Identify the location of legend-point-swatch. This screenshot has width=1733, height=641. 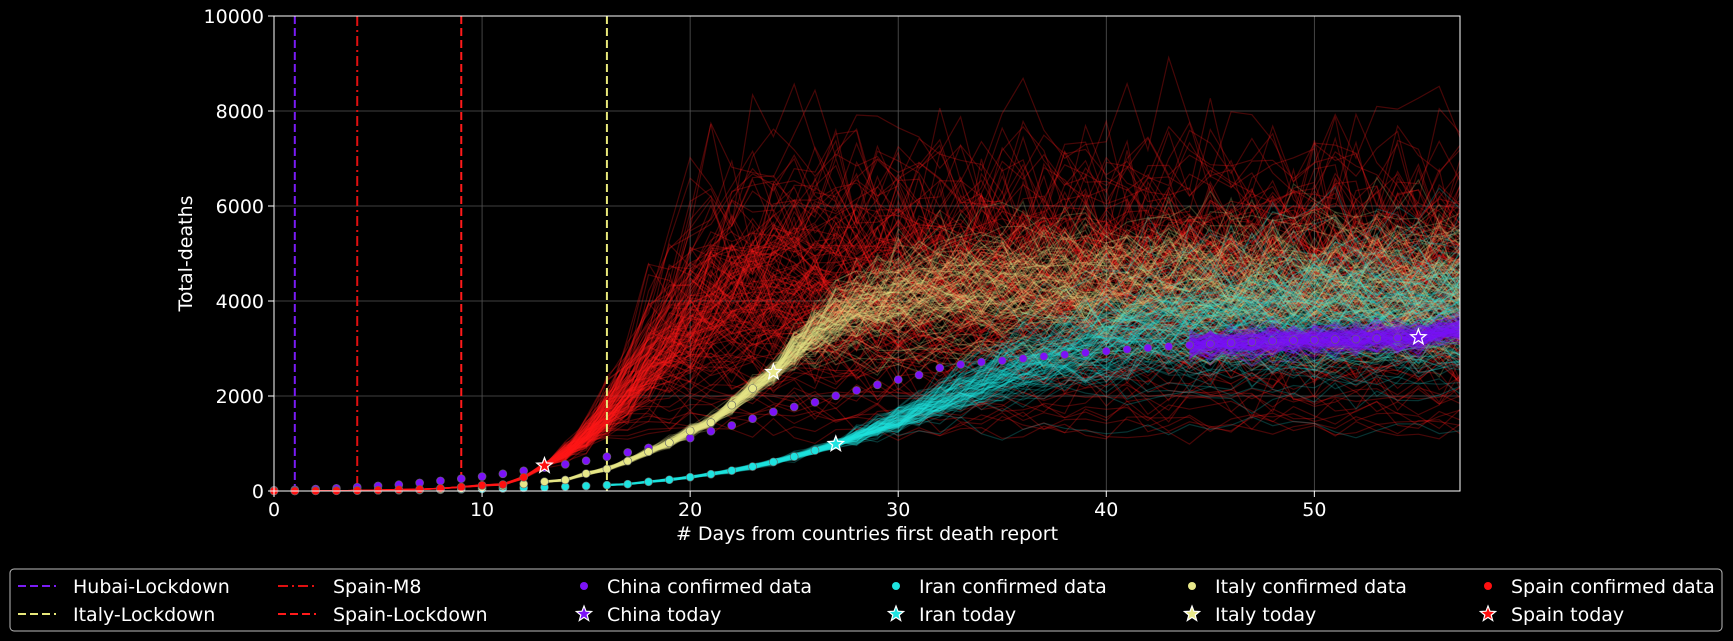
(896, 586).